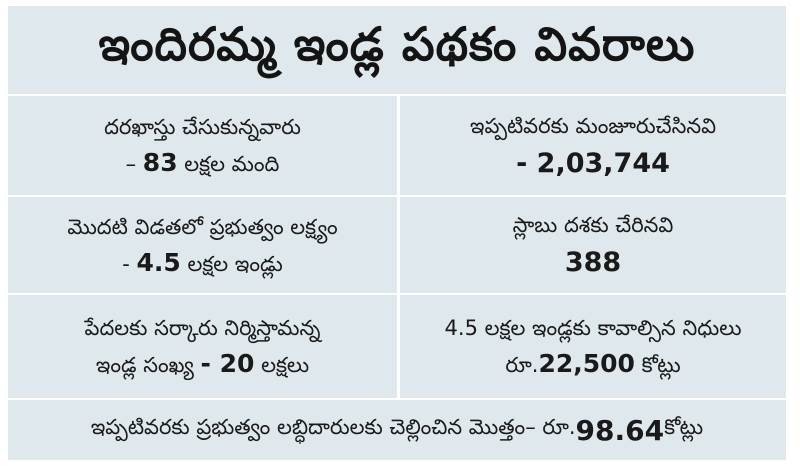 The height and width of the screenshot is (466, 800). I want to click on stat-value-line: ఇండ్ల సంఖ్య - 20 లక్షలు, so click(202, 364).